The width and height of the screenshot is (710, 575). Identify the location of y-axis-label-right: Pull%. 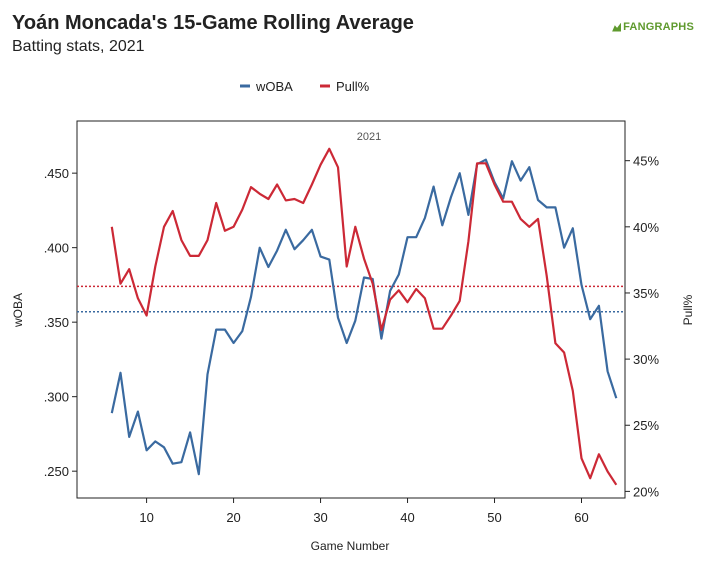
(688, 309).